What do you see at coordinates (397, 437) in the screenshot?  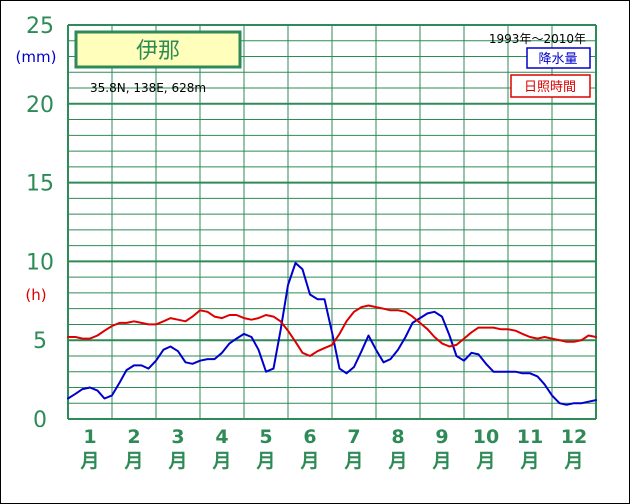 I see `x-tick-number: 8` at bounding box center [397, 437].